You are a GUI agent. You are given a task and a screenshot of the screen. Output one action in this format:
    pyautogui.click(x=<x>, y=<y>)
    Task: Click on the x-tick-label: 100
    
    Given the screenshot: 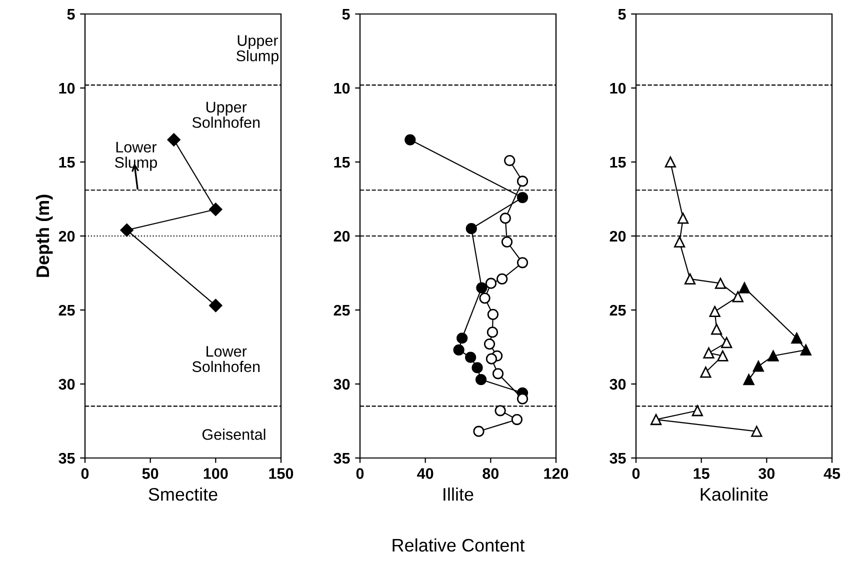 What is the action you would take?
    pyautogui.click(x=216, y=473)
    